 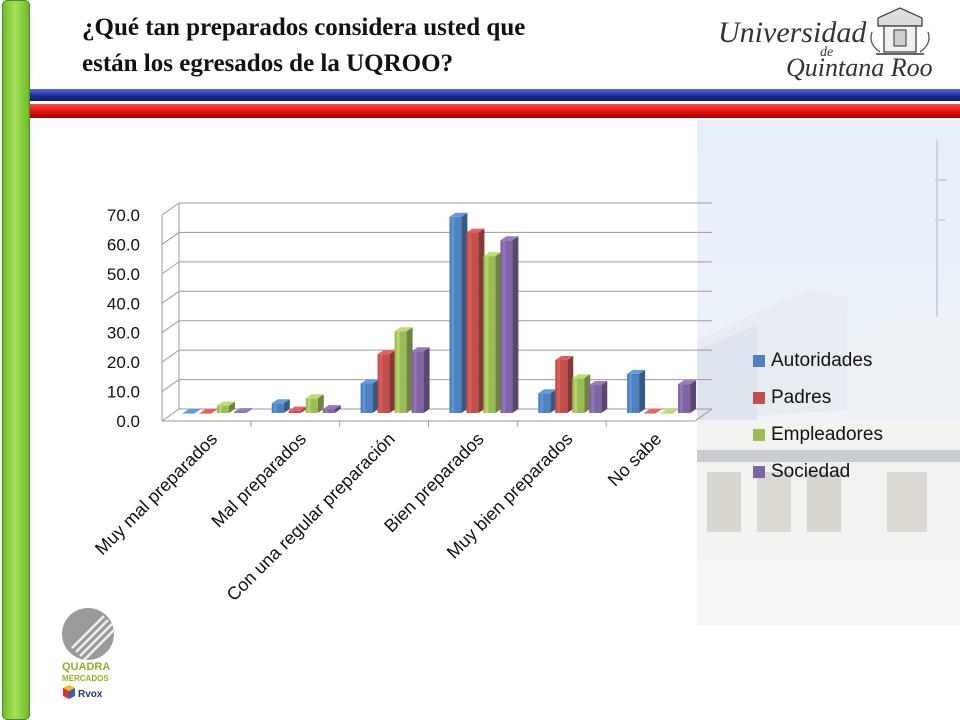 I want to click on y-tick-label: 70.0, so click(x=123, y=215).